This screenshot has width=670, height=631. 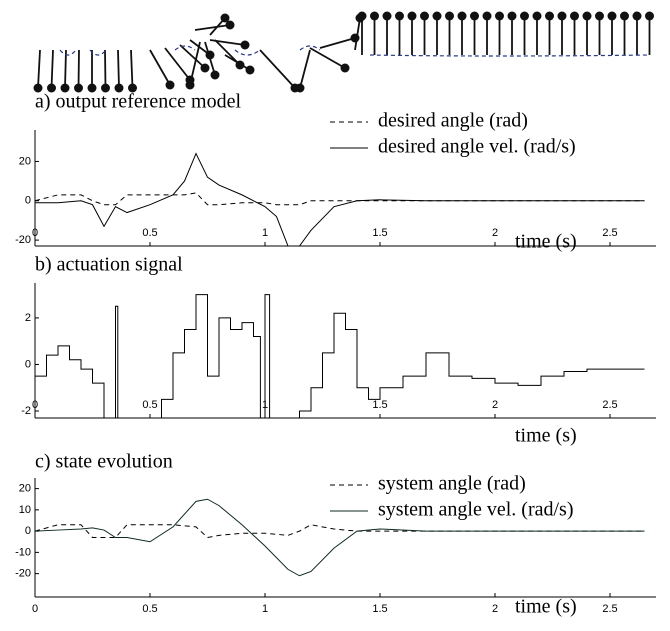 I want to click on trajectory-trace, so click(x=355, y=51).